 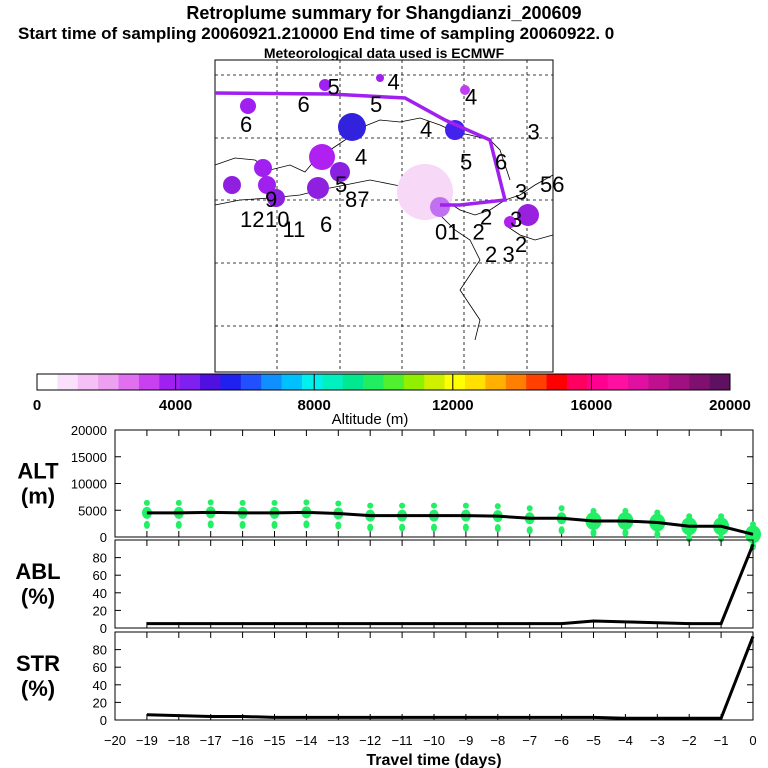 I want to click on x-tick-label: −12, so click(x=370, y=740).